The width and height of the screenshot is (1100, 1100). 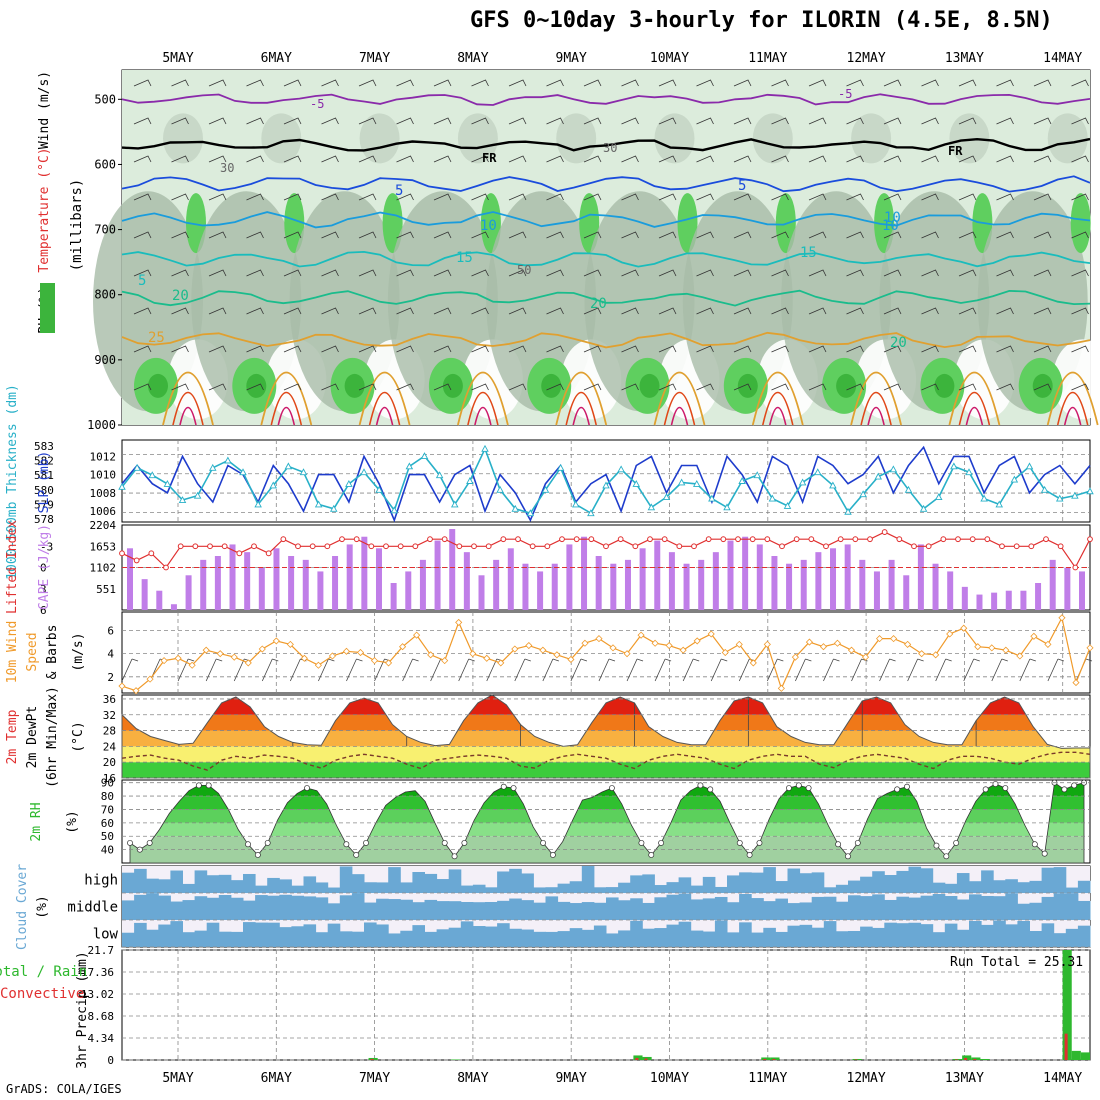 I want to click on precip-total-bar, so click(x=985, y=1059).